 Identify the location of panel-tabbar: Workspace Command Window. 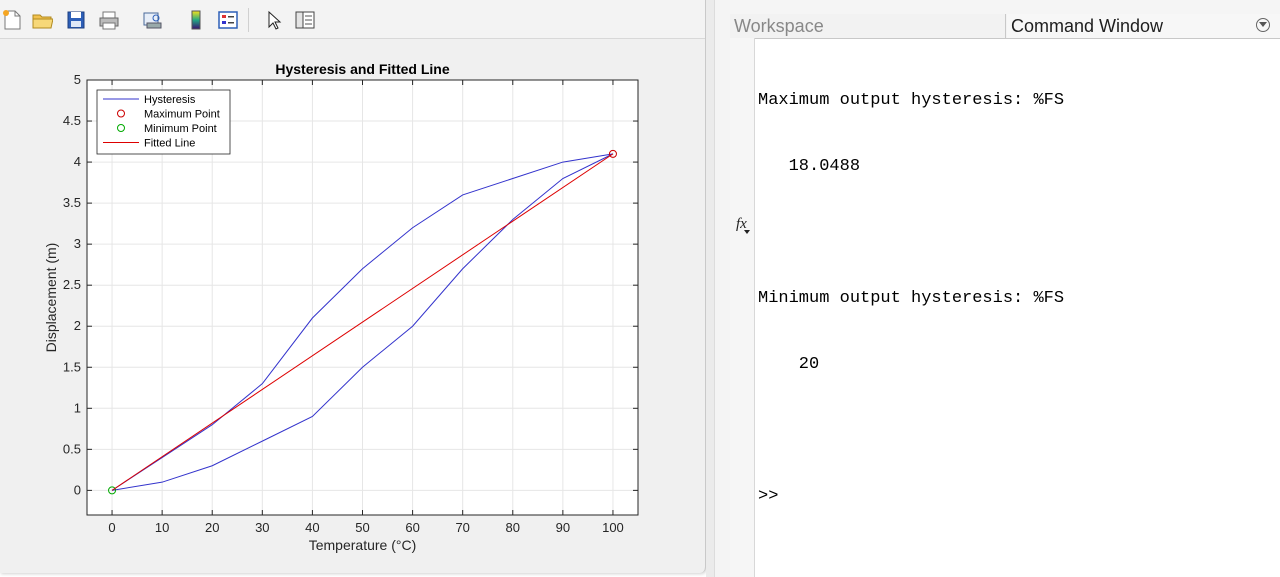
(1005, 26).